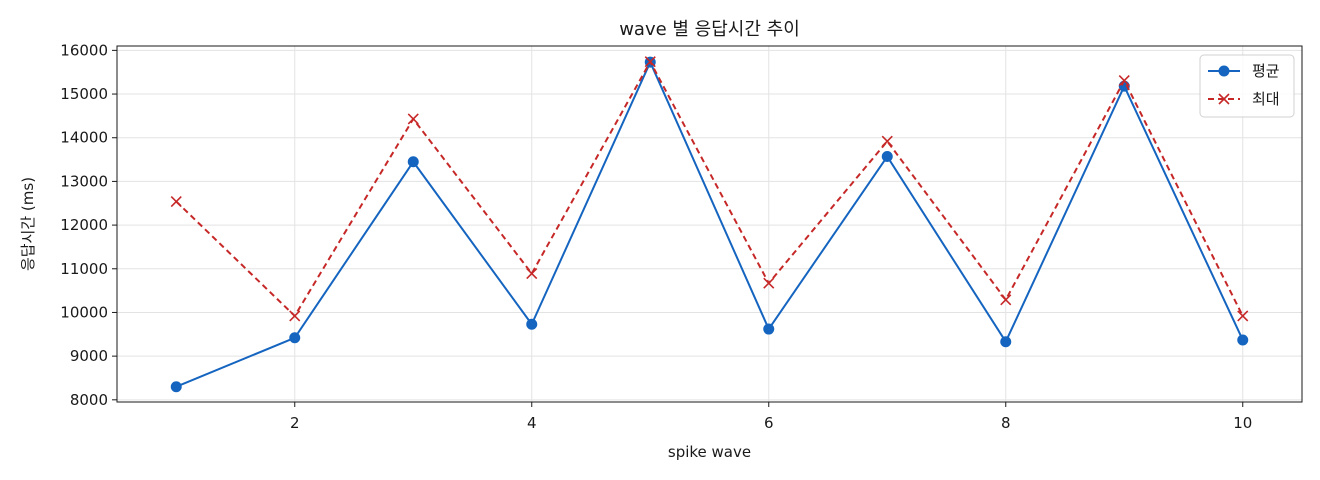 The height and width of the screenshot is (480, 1320). What do you see at coordinates (89, 356) in the screenshot?
I see `y-tick-label: 9000` at bounding box center [89, 356].